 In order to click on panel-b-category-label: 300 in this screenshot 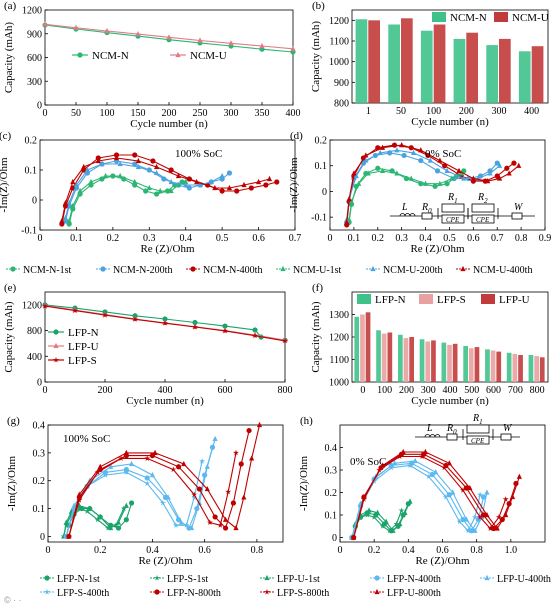, I will do `click(499, 111)`.